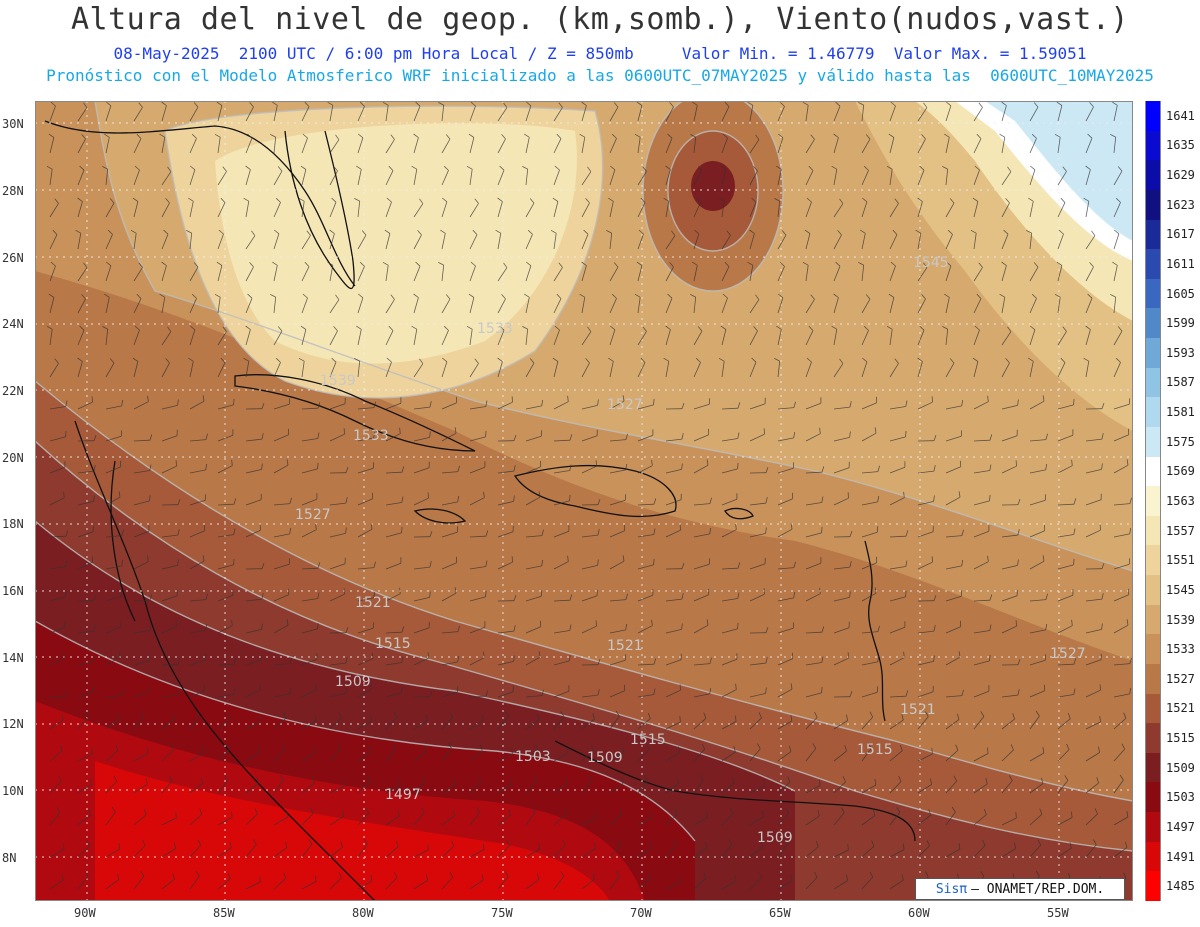  I want to click on colorbar-level-label: 1491, so click(1180, 856).